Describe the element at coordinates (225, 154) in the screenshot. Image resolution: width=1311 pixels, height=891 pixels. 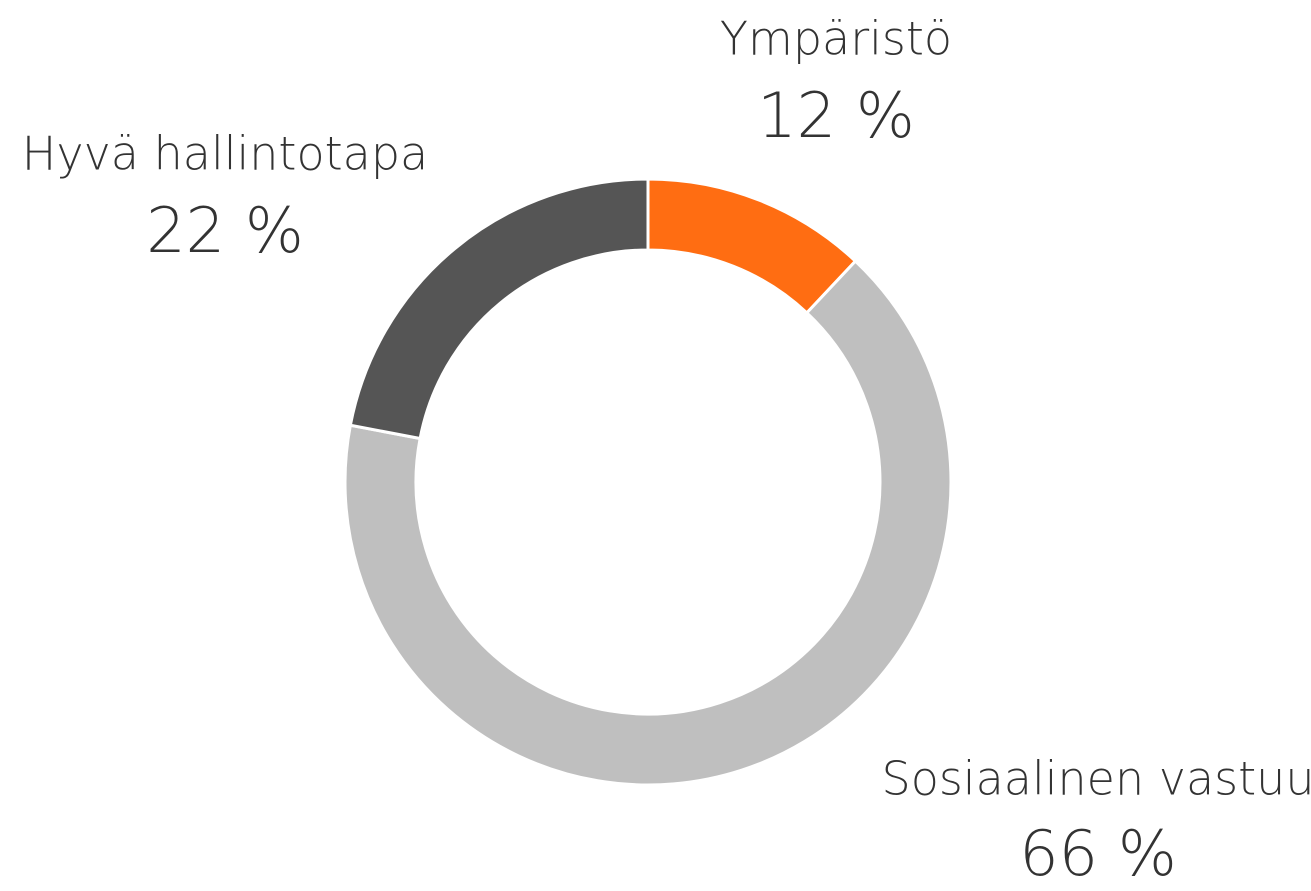
I see `segment-label: Hyvä hallintotapa` at that location.